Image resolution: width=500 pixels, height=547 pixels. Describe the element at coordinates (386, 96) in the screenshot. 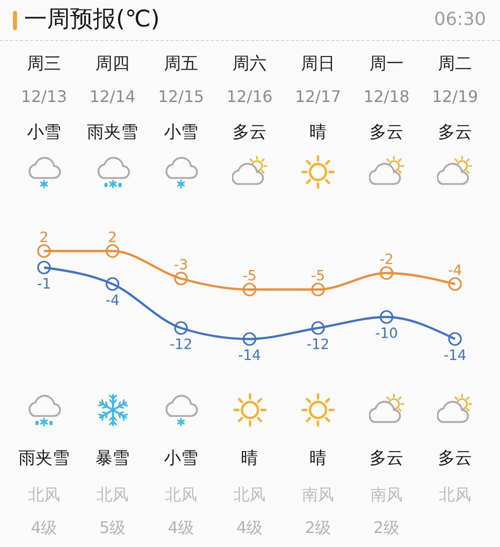

I see `text: 12/18` at that location.